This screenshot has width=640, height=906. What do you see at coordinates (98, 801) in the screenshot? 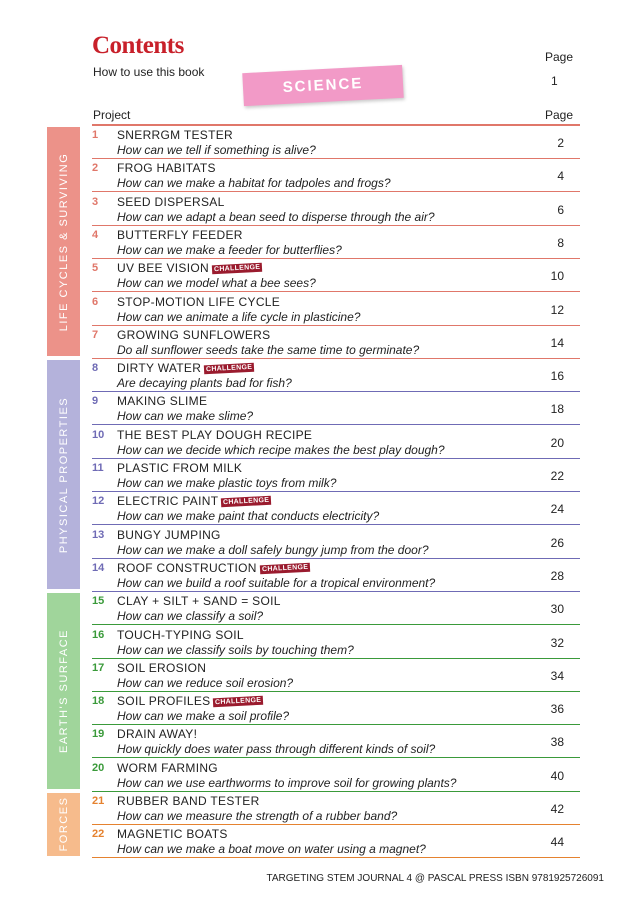
I see `entry-number: 21` at bounding box center [98, 801].